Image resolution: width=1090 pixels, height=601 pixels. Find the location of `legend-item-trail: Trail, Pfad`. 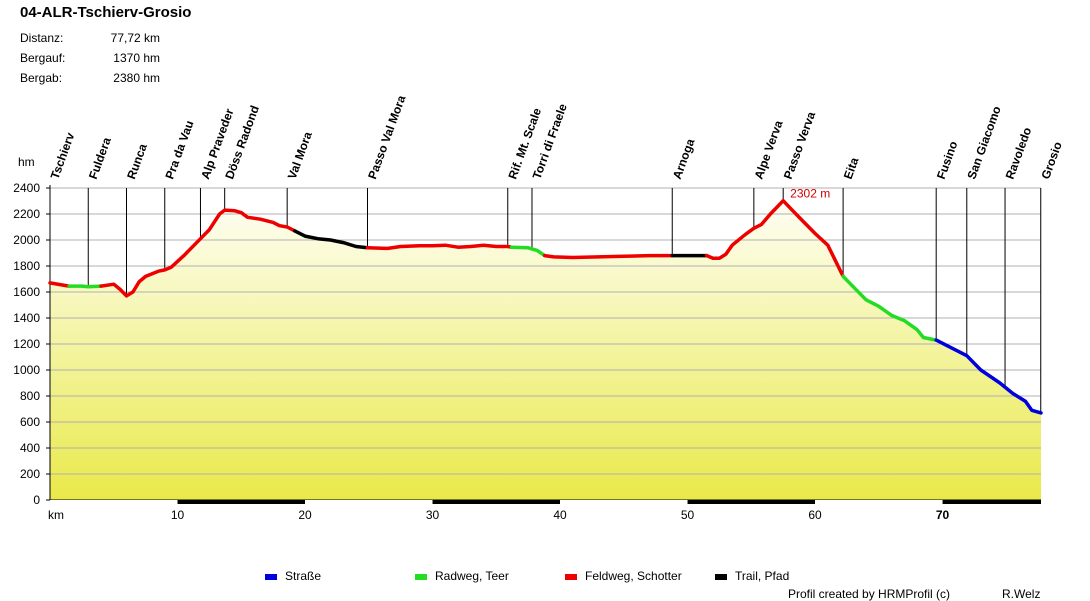

legend-item-trail: Trail, Pfad is located at coordinates (752, 576).